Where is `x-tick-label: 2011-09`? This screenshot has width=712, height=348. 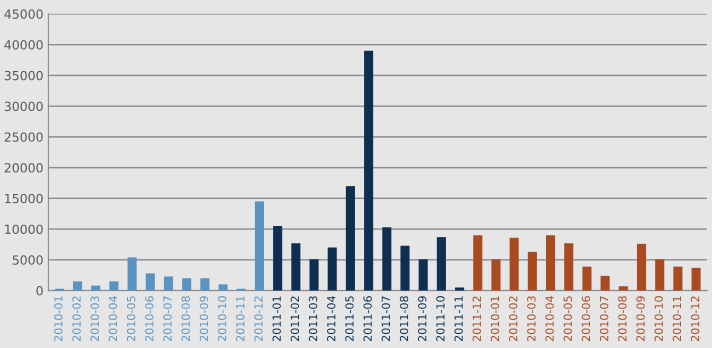
x-tick-label: 2011-09 is located at coordinates (422, 319).